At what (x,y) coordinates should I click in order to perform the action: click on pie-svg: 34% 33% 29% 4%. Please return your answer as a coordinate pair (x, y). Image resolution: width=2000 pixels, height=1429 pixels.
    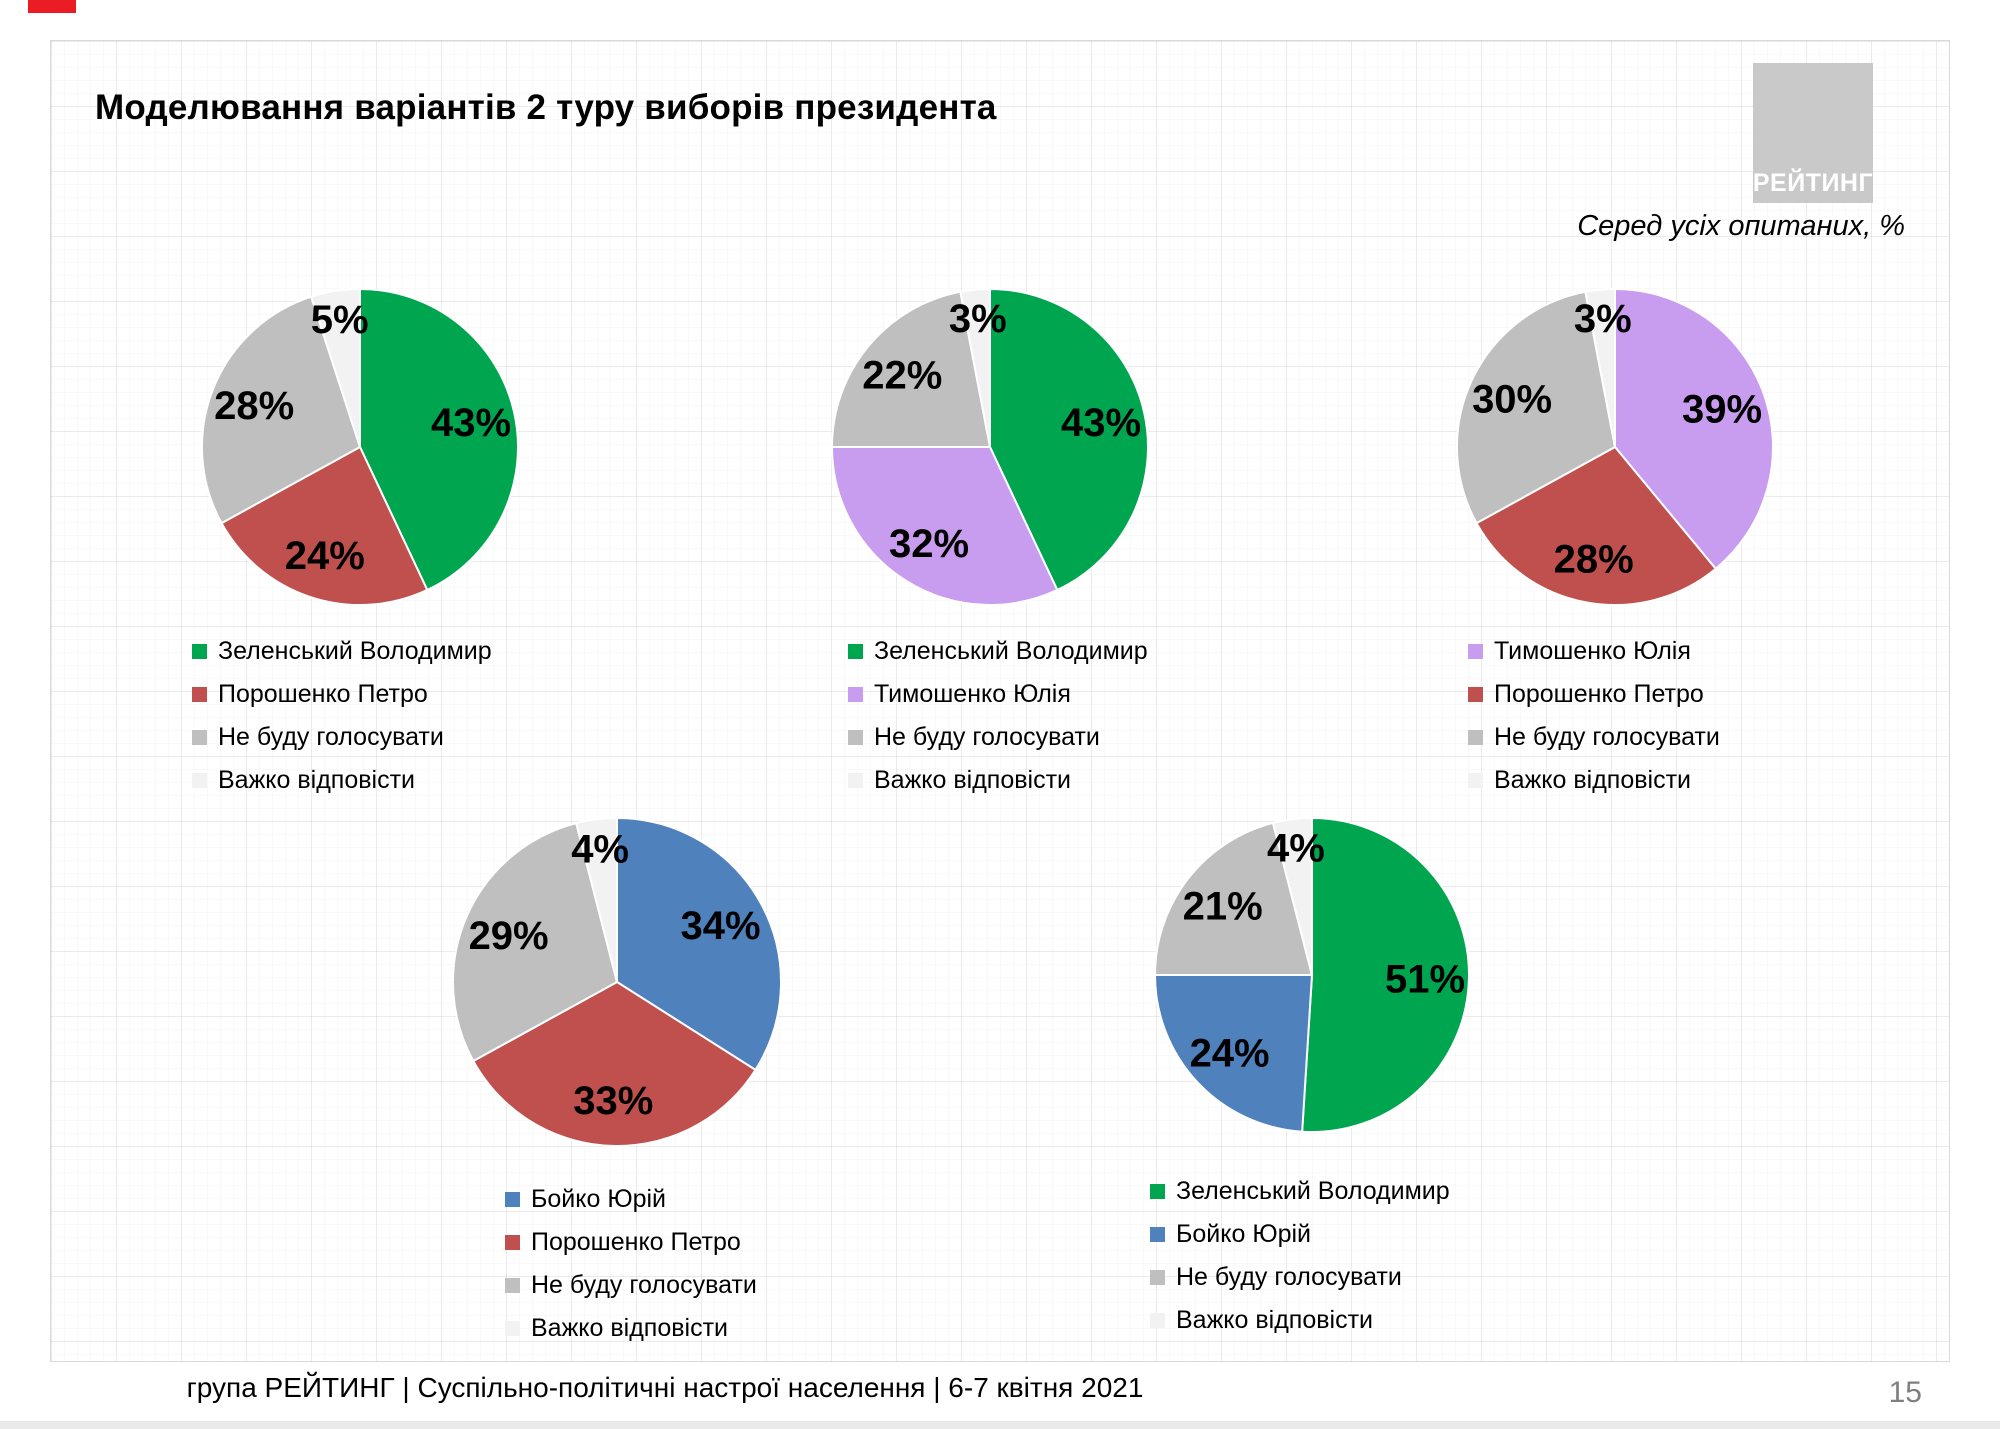
    Looking at the image, I should click on (617, 981).